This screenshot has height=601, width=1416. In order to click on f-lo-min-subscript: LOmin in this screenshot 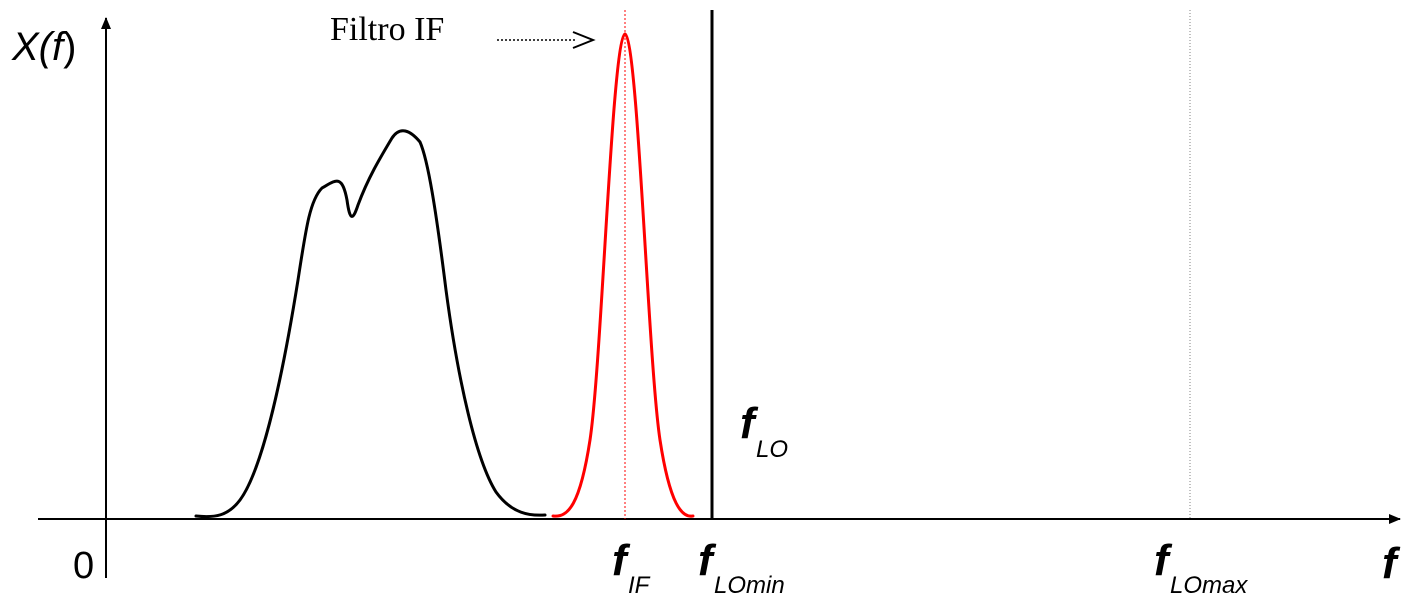, I will do `click(749, 585)`.